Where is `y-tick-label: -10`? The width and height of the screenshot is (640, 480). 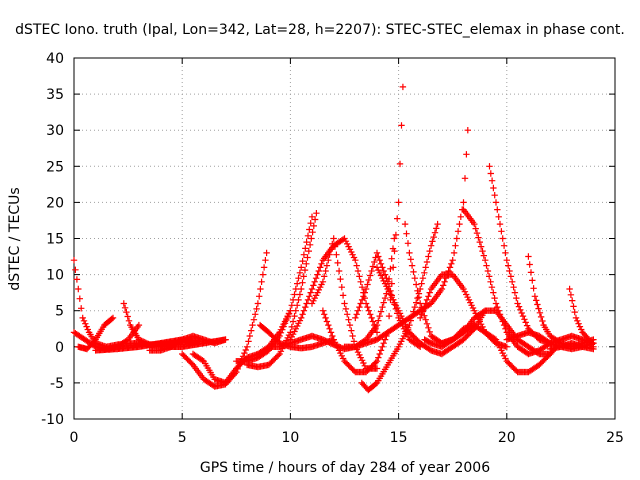 y-tick-label: -10 is located at coordinates (52, 420).